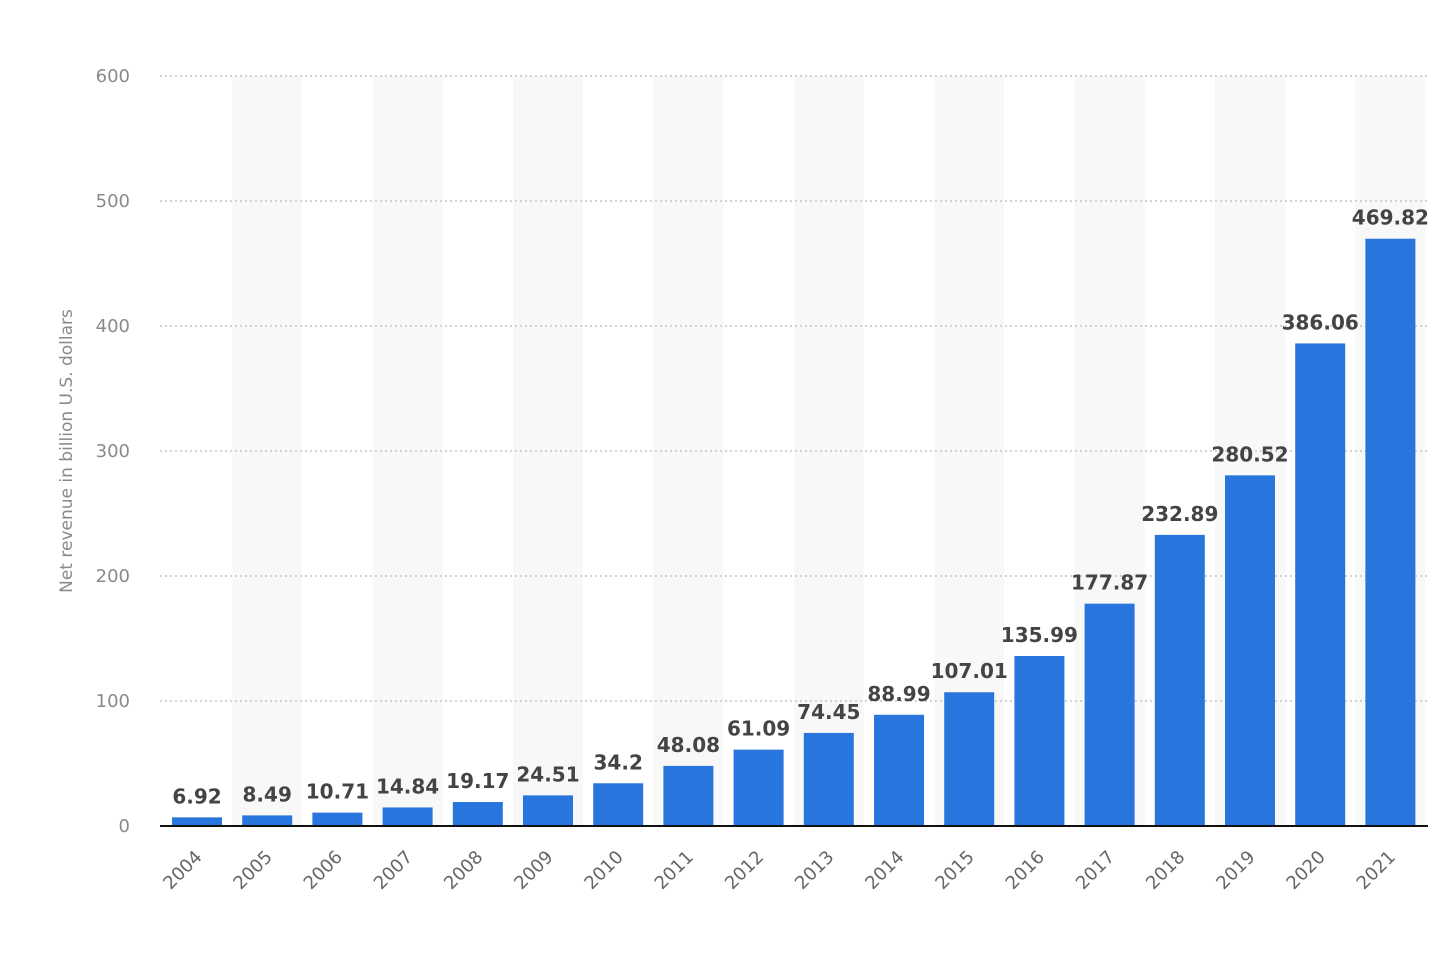 This screenshot has width=1440, height=954. I want to click on x-tick-label: 2018, so click(1165, 870).